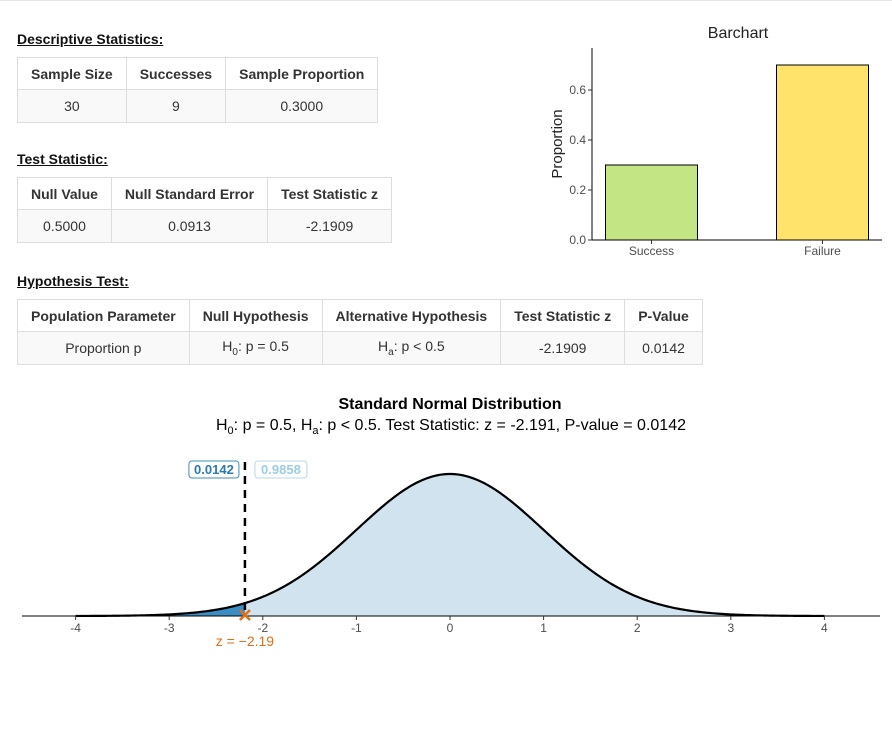  I want to click on h0-subscript: 0, so click(235, 352).